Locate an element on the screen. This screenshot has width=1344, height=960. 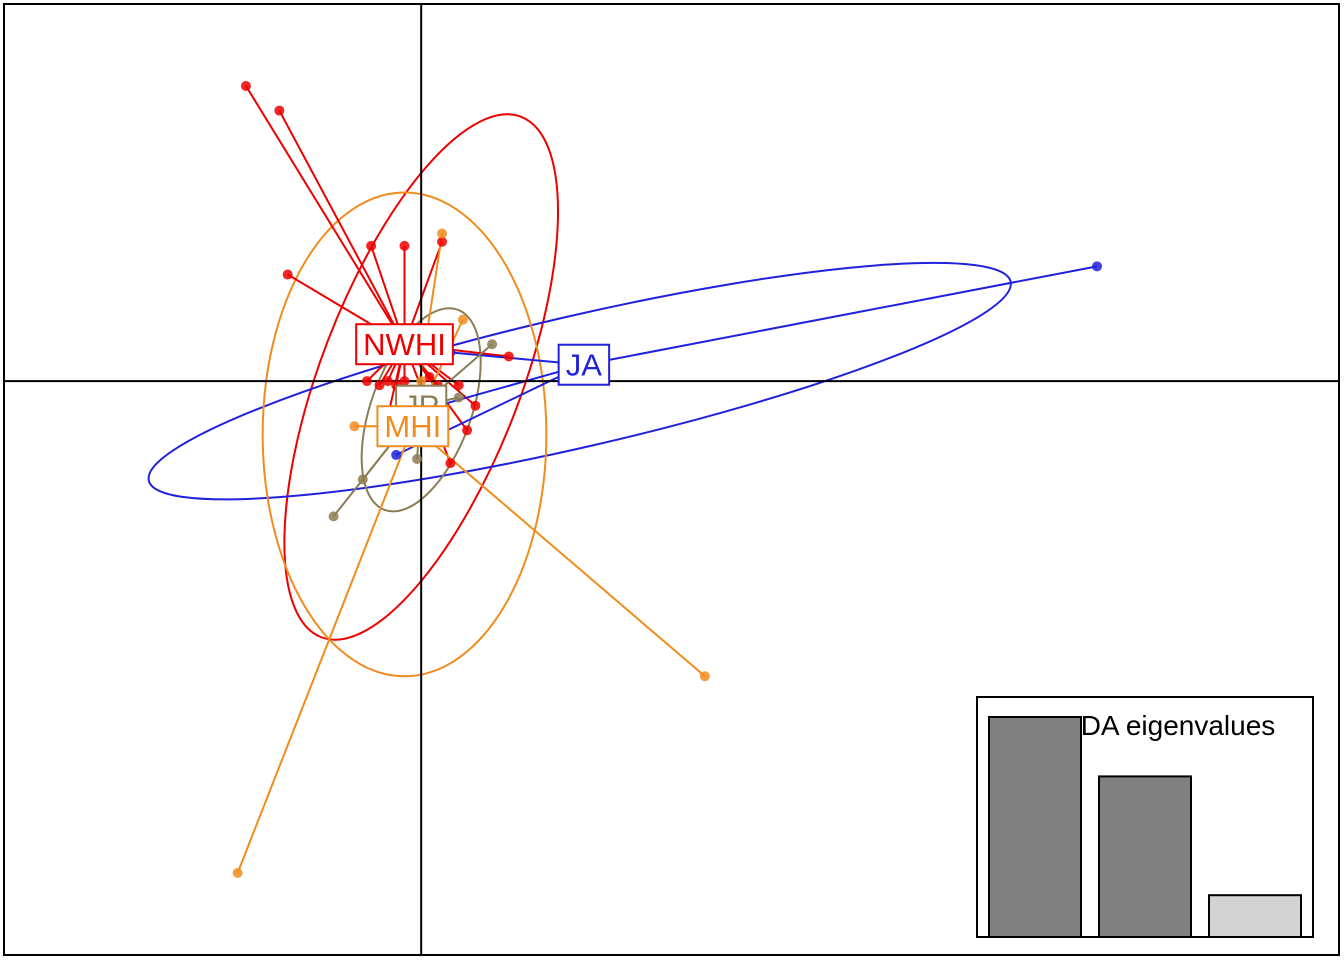
group-label-text-nwhi: NWHI is located at coordinates (404, 344).